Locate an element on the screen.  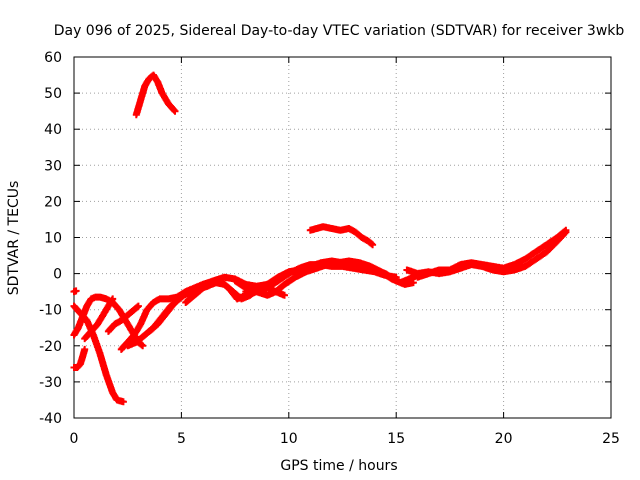
y-tick-label: 20 is located at coordinates (53, 202).